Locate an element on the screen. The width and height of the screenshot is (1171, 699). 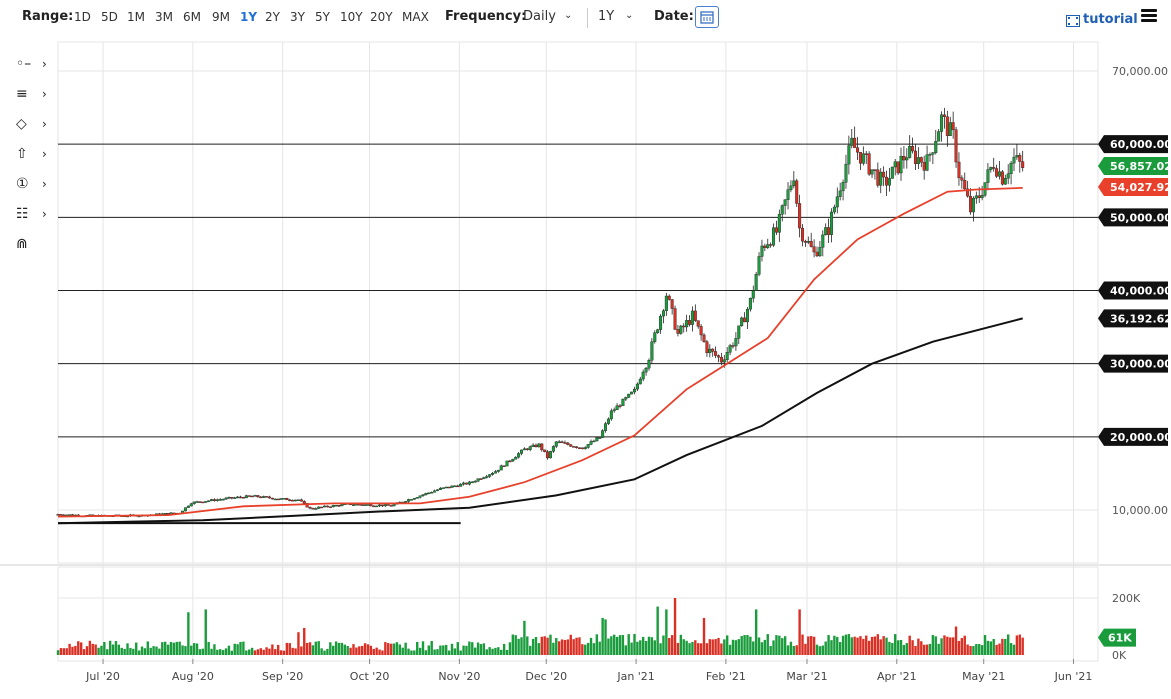
date-picker-button is located at coordinates (707, 17).